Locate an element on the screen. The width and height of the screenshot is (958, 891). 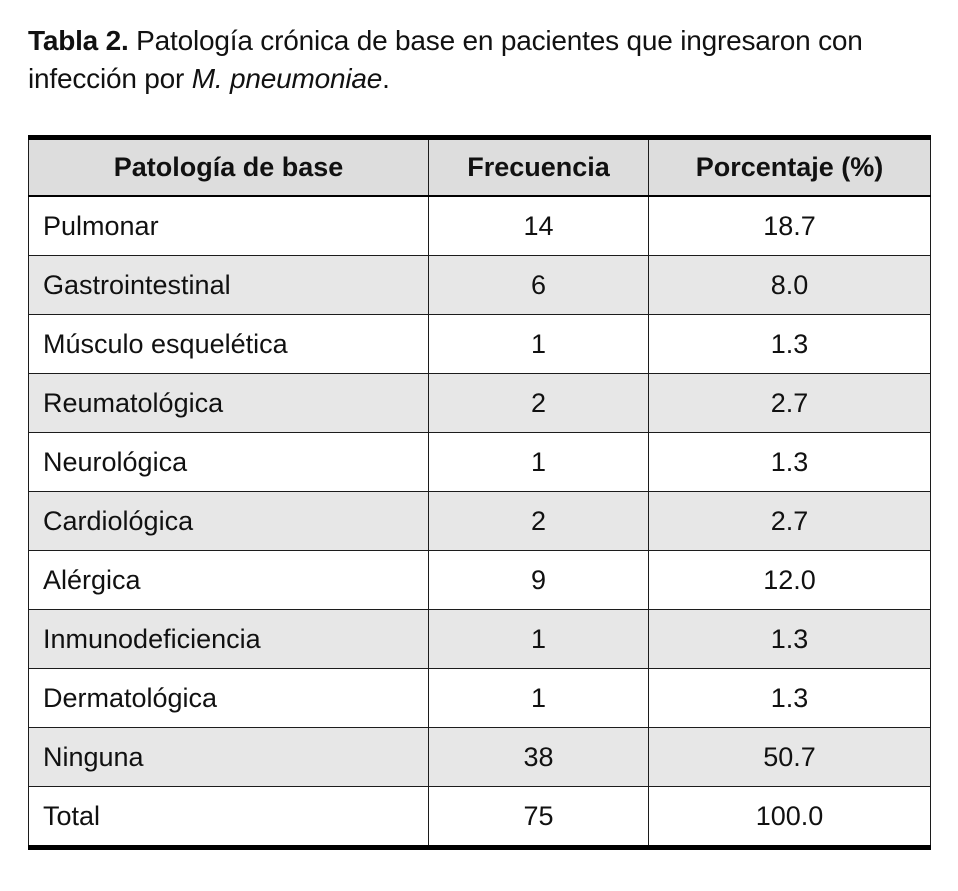
frequency-cell: 6 is located at coordinates (538, 285).